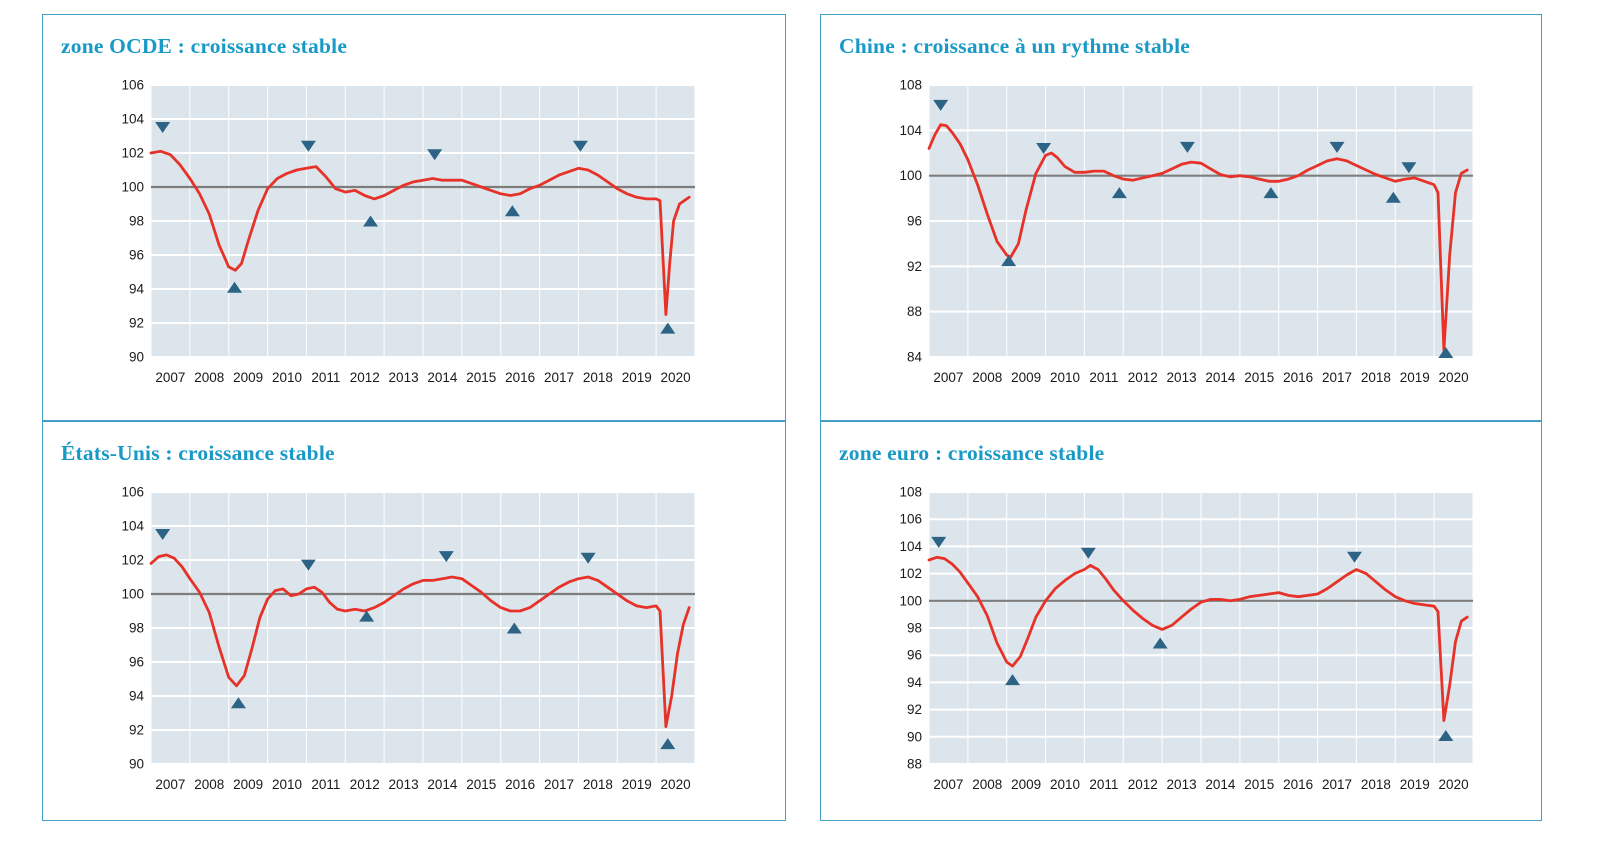 The width and height of the screenshot is (1600, 851). I want to click on chart-title-chine: Chine : croissance à un rythme stable, so click(1014, 46).